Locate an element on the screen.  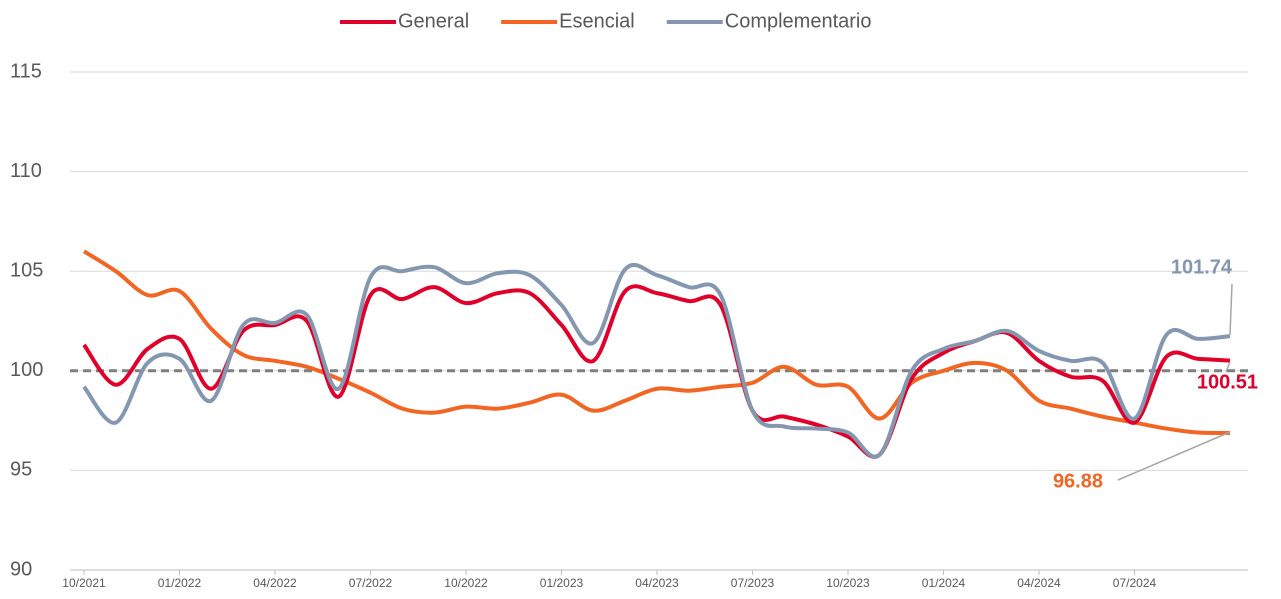
x-tick-label: 04/2022 is located at coordinates (275, 583).